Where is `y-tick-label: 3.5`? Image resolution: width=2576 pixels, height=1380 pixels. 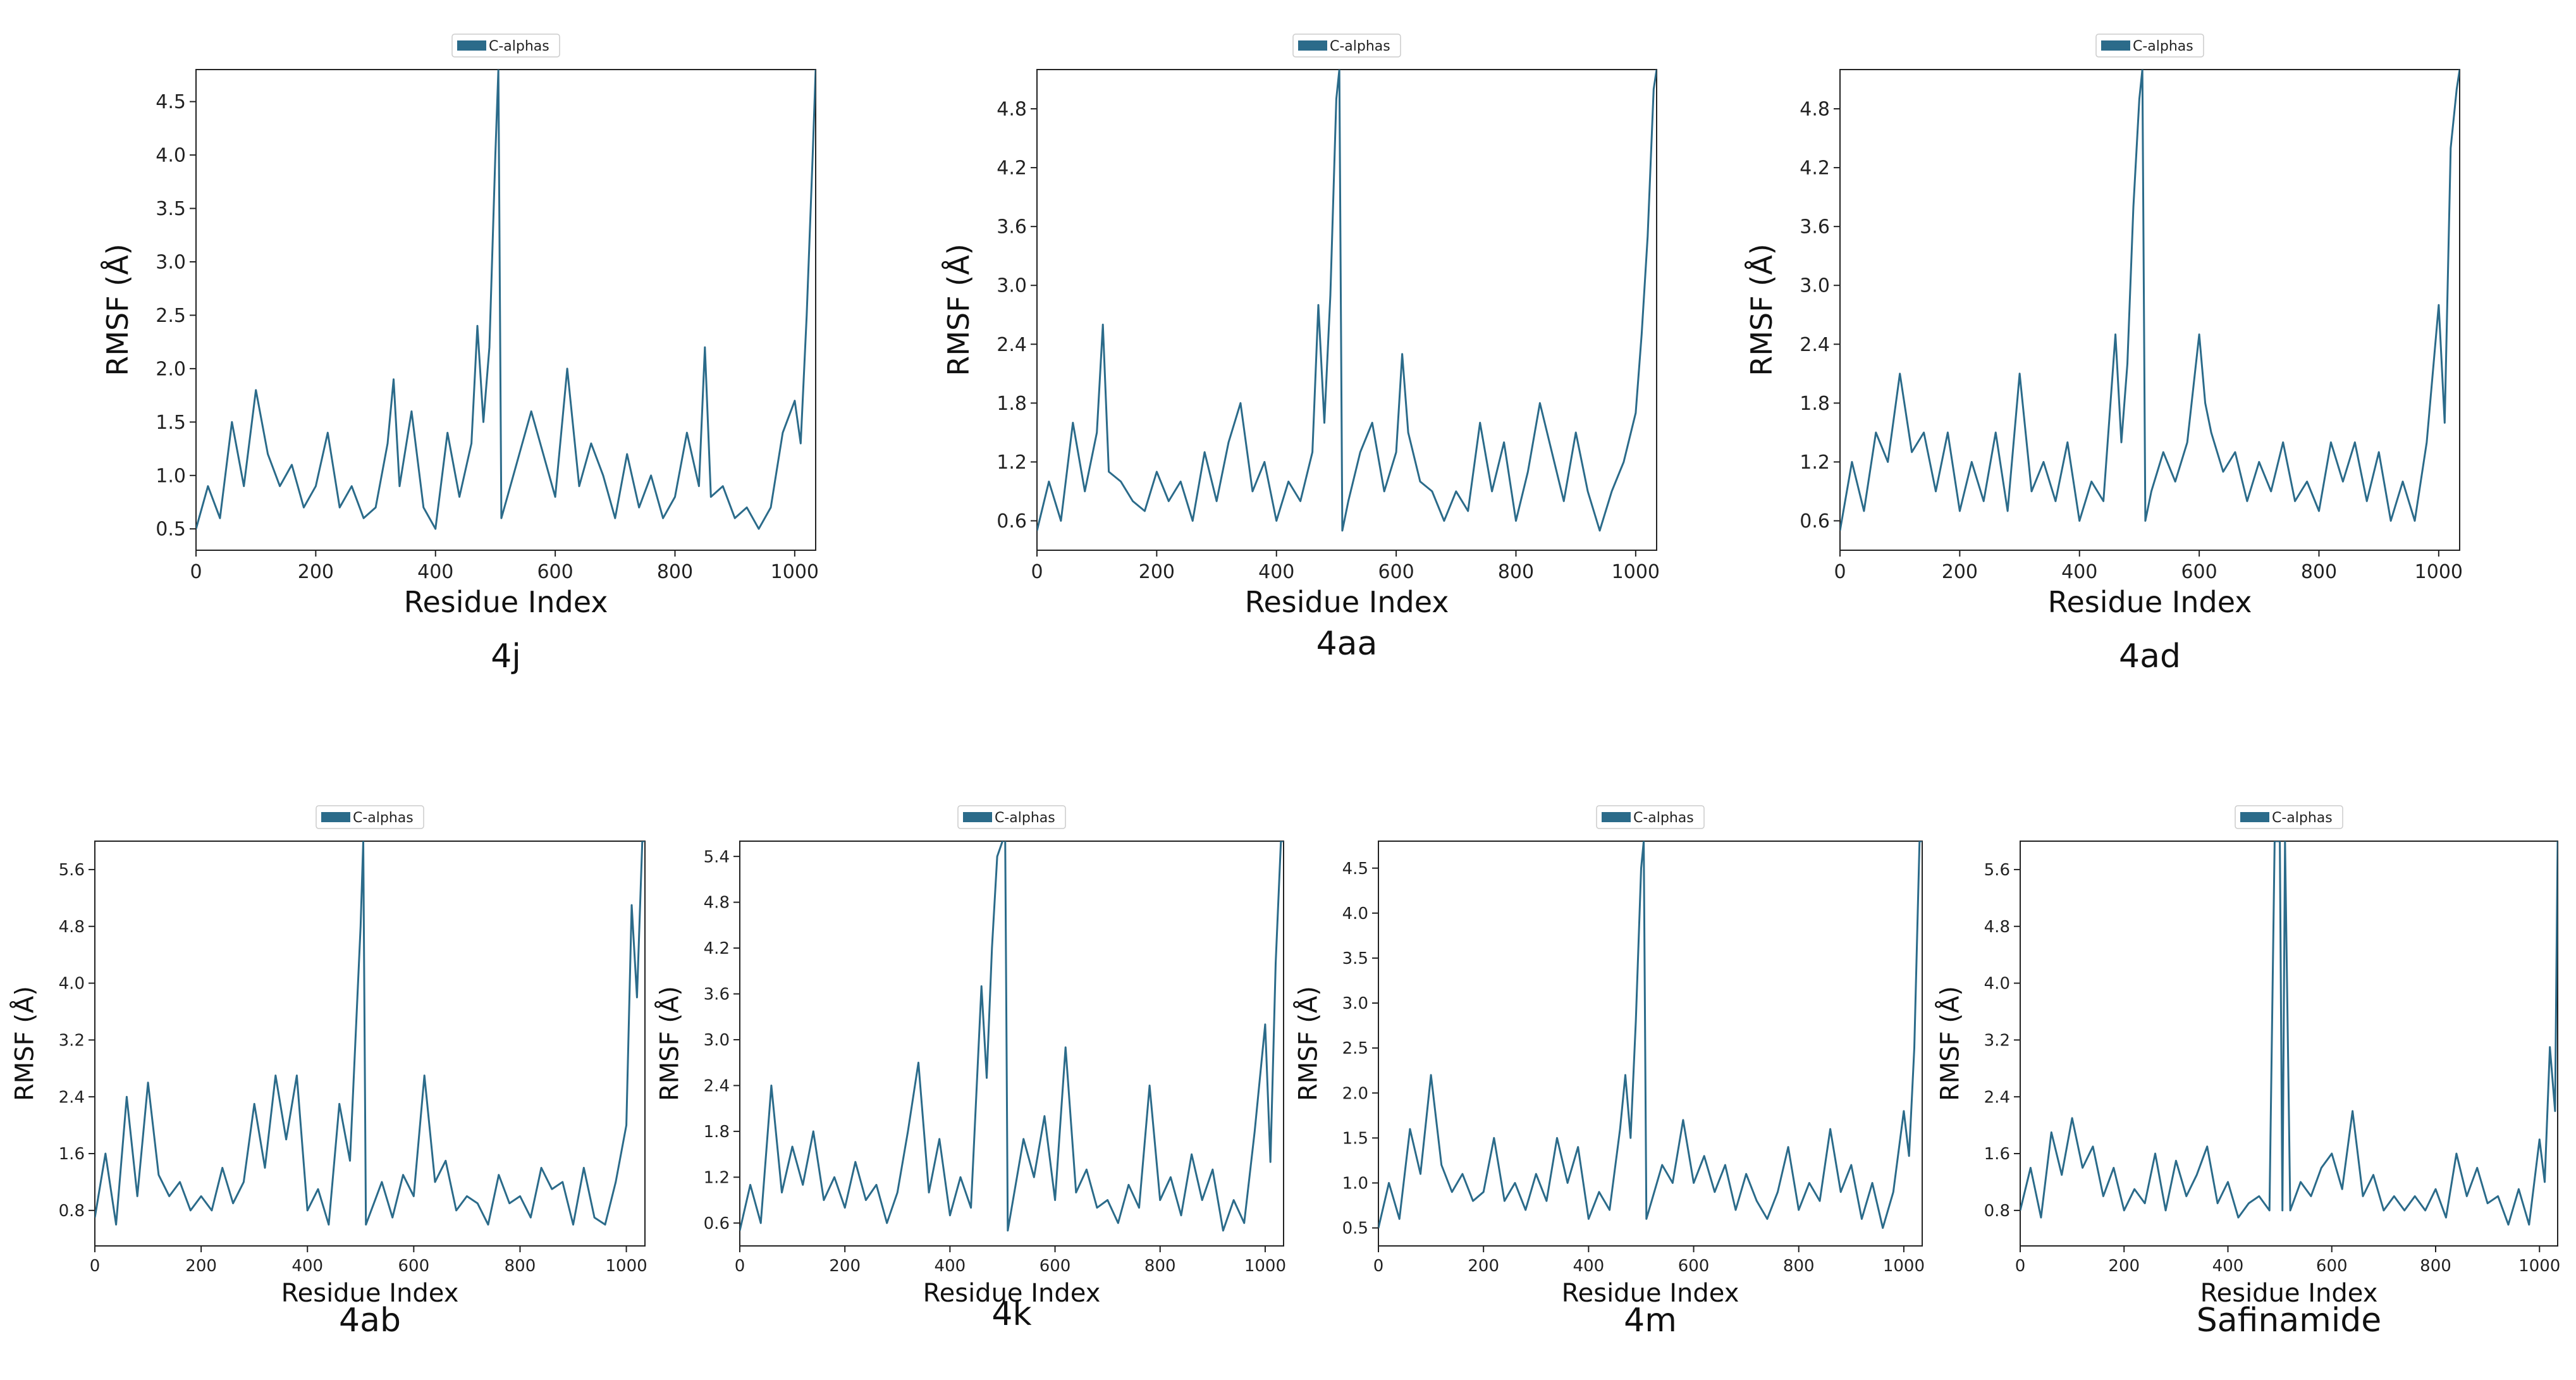 y-tick-label: 3.5 is located at coordinates (1355, 958).